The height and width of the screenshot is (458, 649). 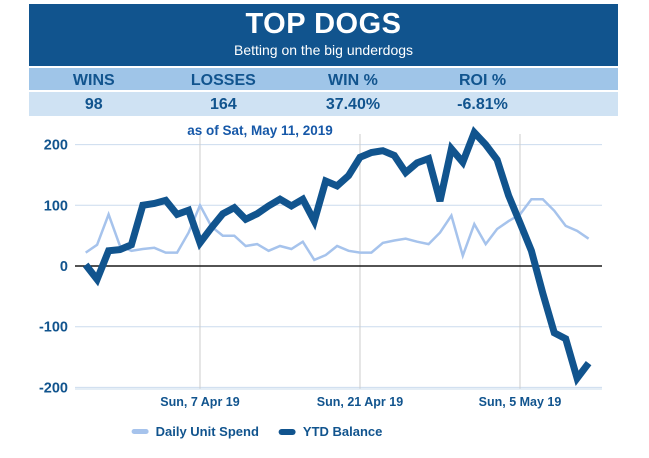 I want to click on stat-header-roi-pct: ROI %, so click(x=482, y=80).